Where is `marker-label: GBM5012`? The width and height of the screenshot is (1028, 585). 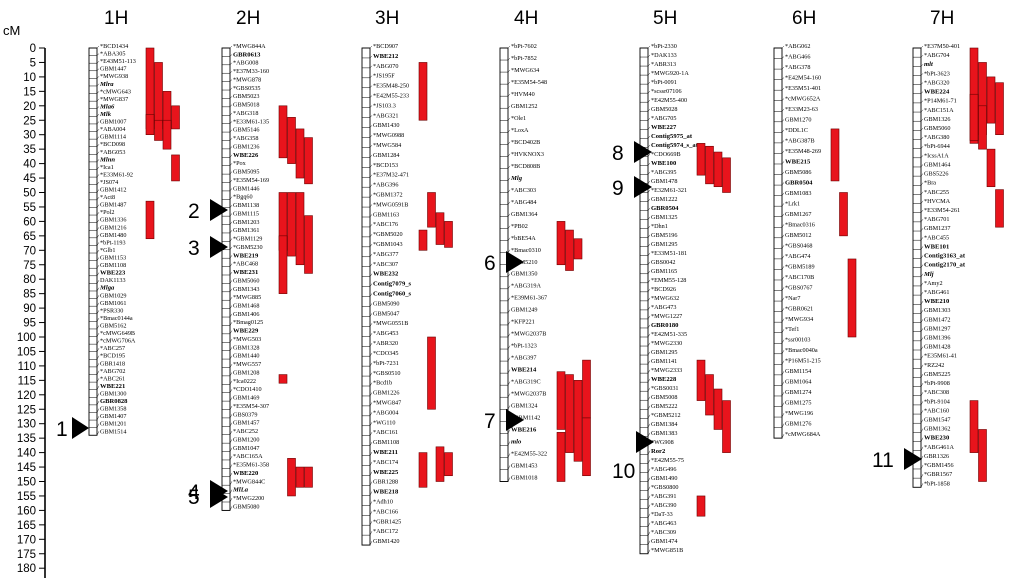
marker-label: GBM5012 is located at coordinates (798, 235).